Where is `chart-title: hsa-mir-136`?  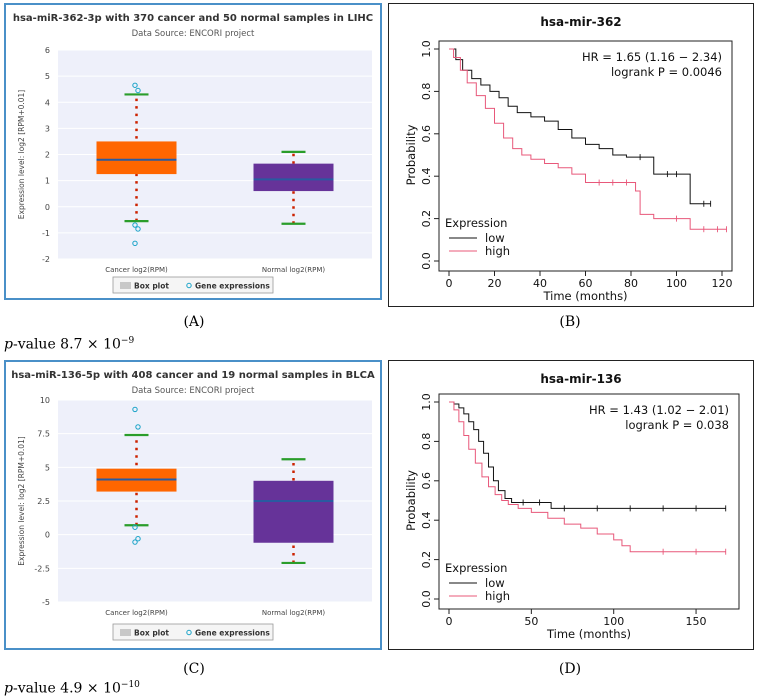 chart-title: hsa-mir-136 is located at coordinates (580, 379).